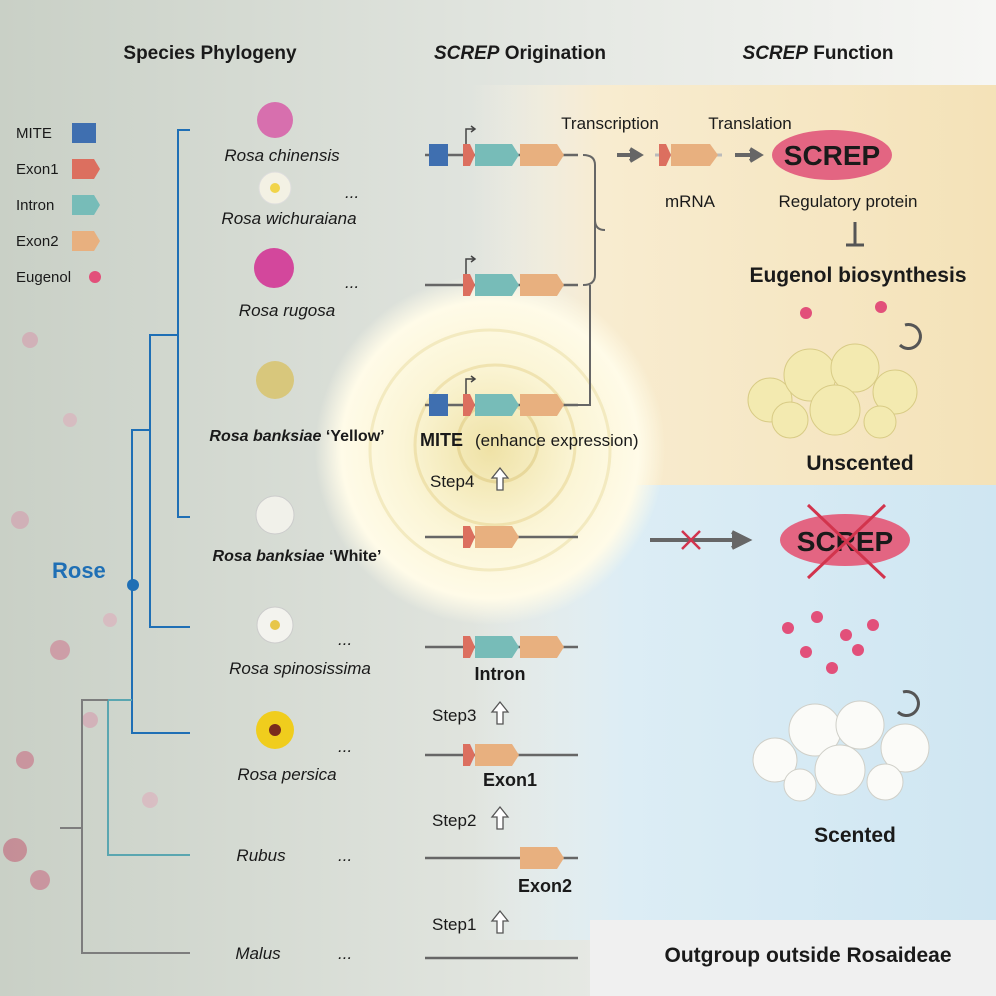 The height and width of the screenshot is (996, 996). Describe the element at coordinates (34, 133) in the screenshot. I see `legend-mite-label: MITE` at that location.